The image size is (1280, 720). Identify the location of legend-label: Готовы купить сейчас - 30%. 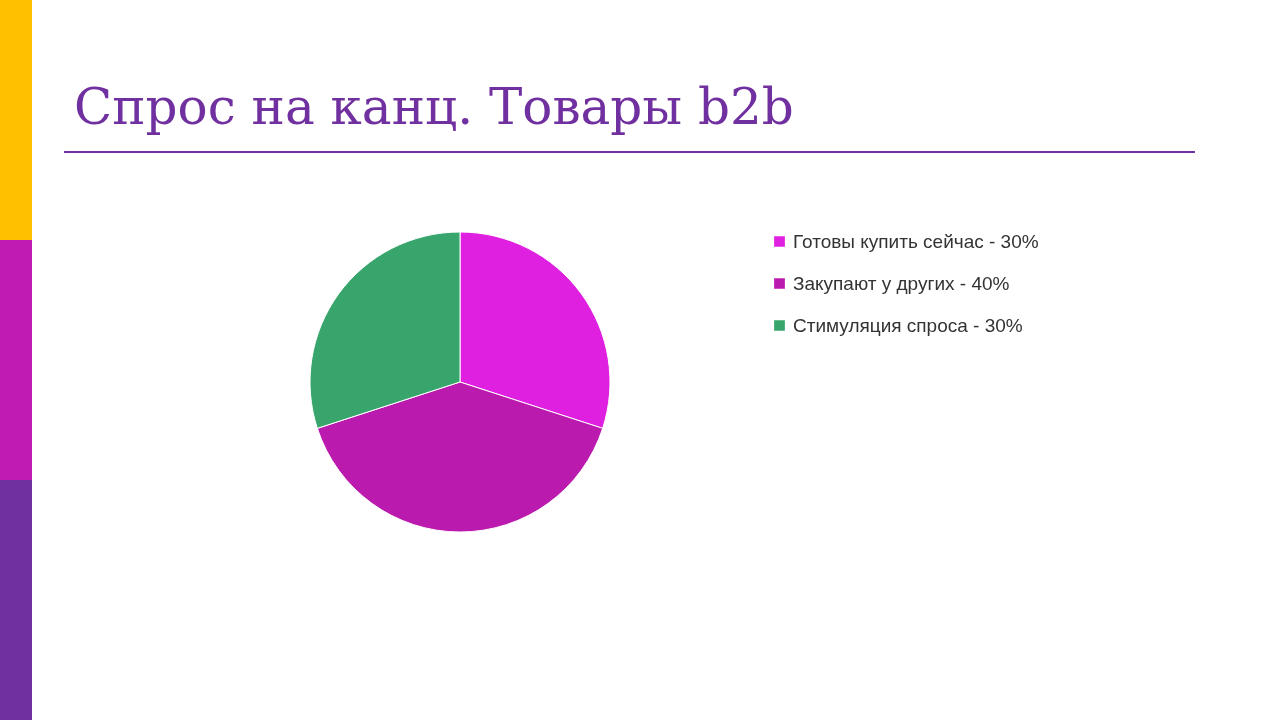
(916, 241).